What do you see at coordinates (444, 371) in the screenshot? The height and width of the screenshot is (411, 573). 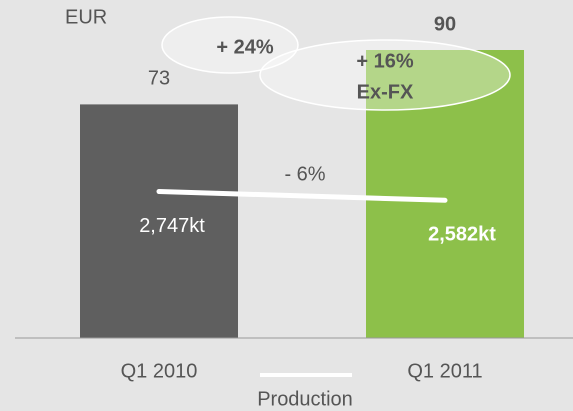 I see `x-tick-label: Q1 2011` at bounding box center [444, 371].